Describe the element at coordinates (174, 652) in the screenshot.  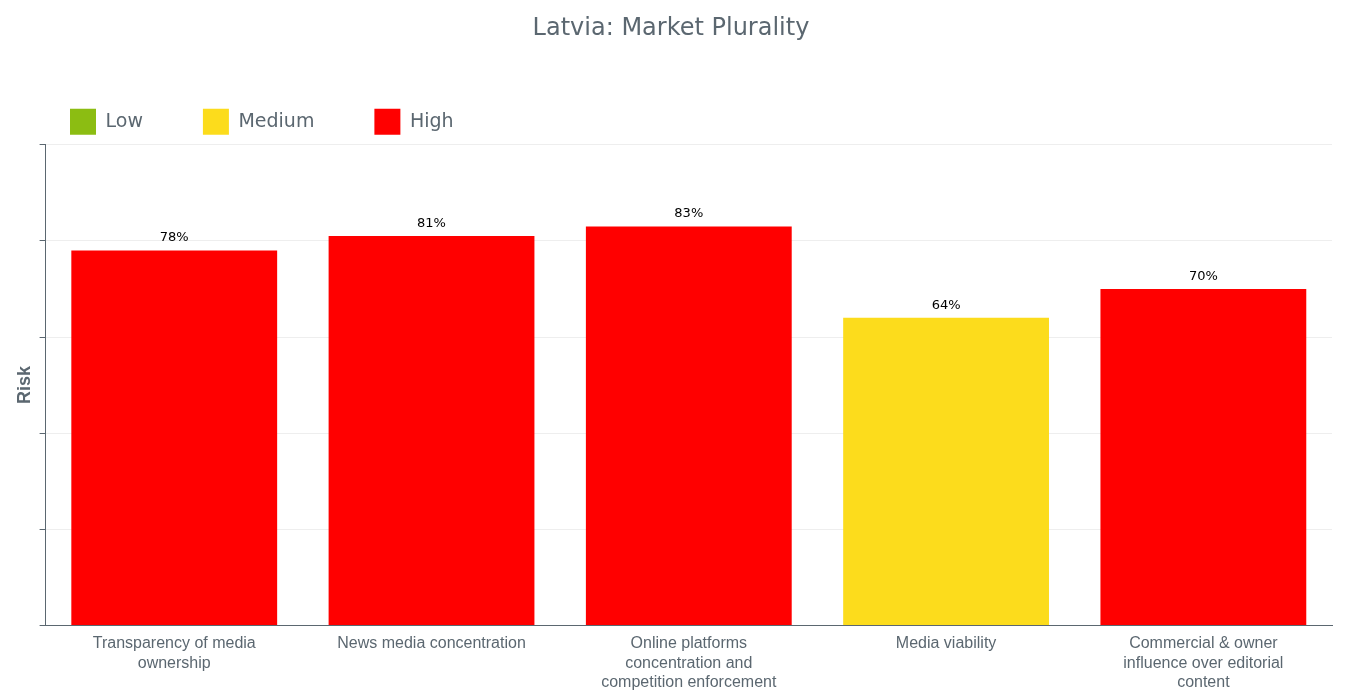
I see `x-tick-label: Transparency of media ownership` at that location.